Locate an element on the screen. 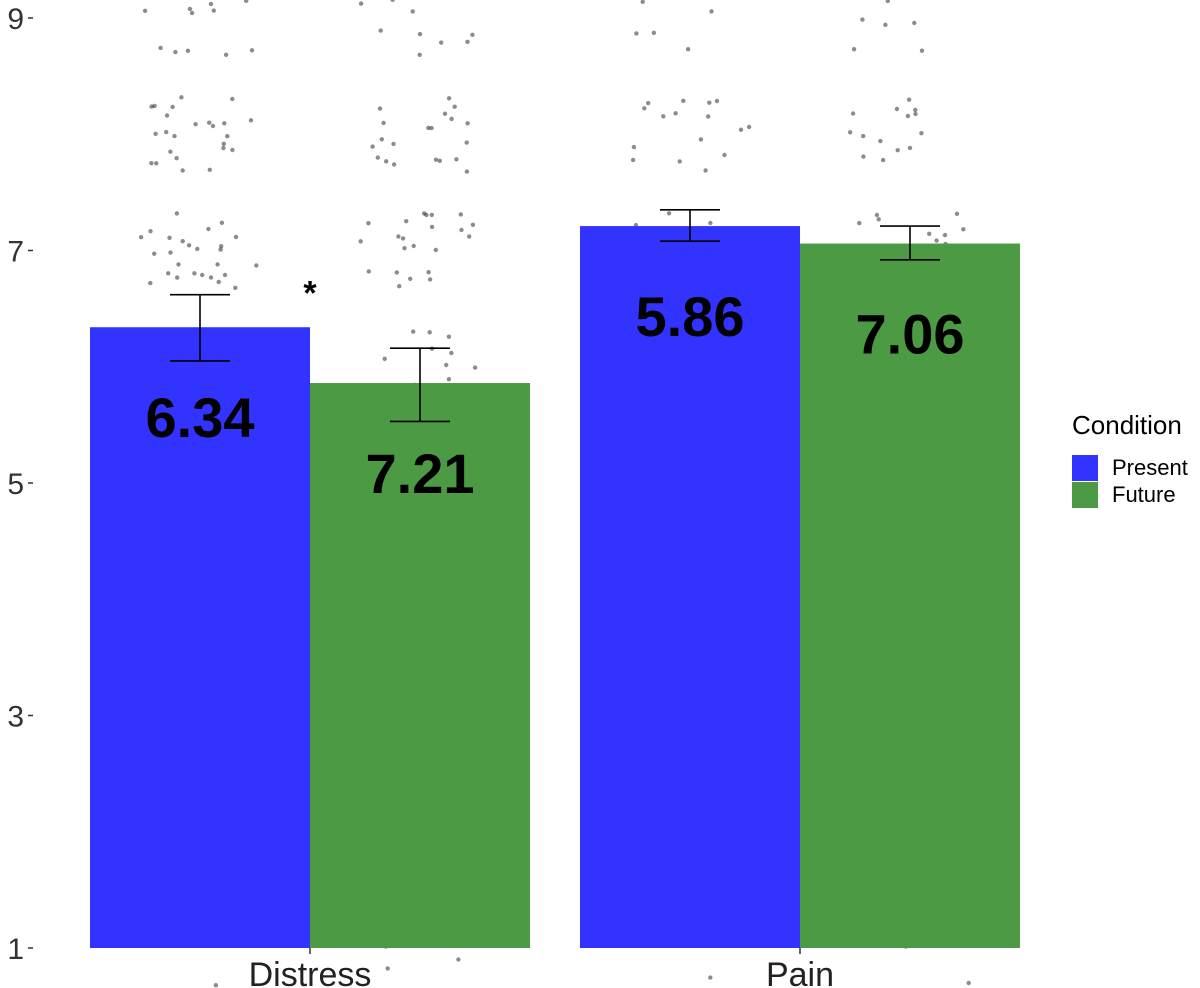  legend-label-present: Present is located at coordinates (1150, 467).